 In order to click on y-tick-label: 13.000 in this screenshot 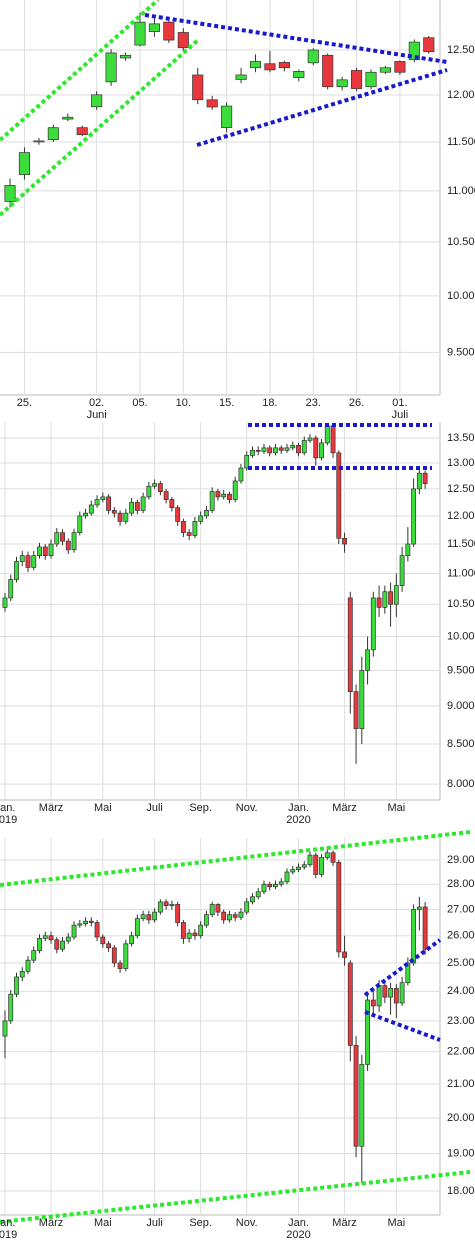, I will do `click(461, 463)`.